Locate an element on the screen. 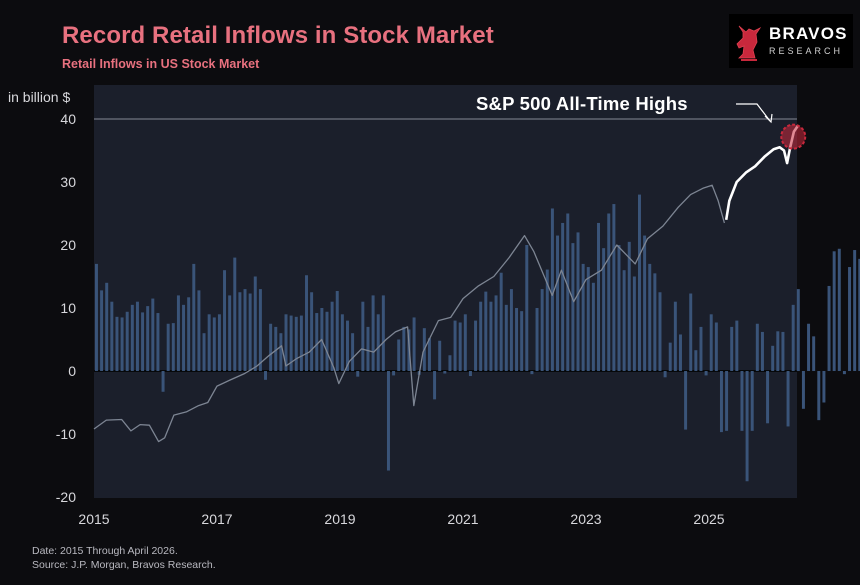  chart-subtitle: Retail Inflows in US Stock Market is located at coordinates (161, 64).